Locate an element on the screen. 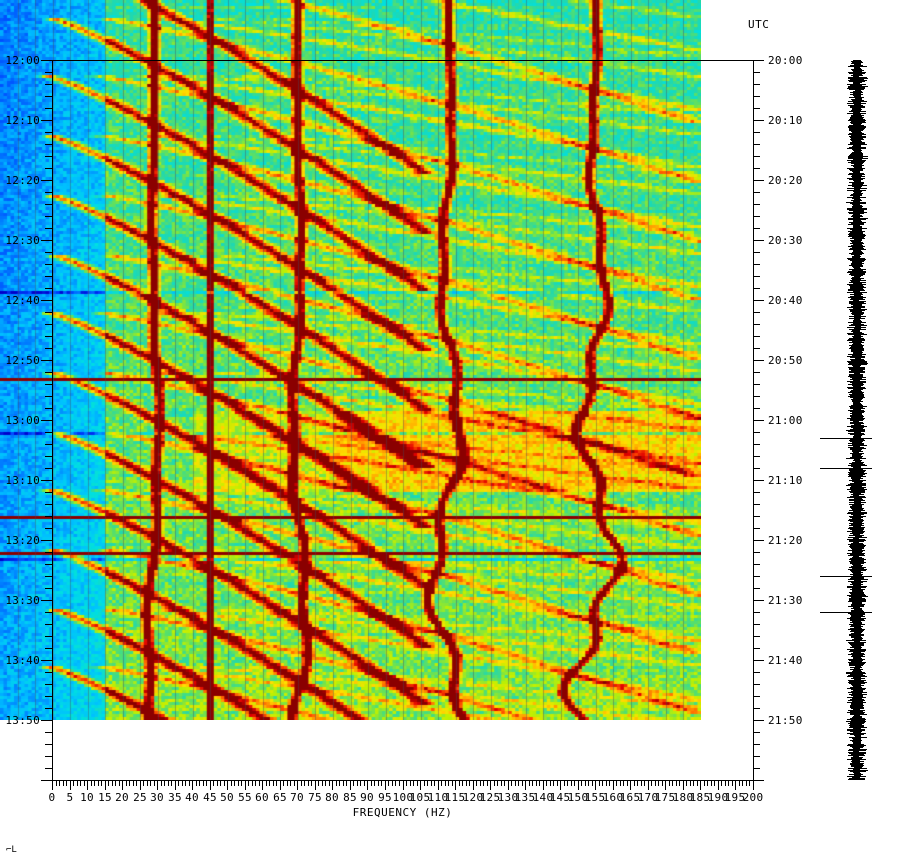  x-axis-label: 115 is located at coordinates (455, 797).